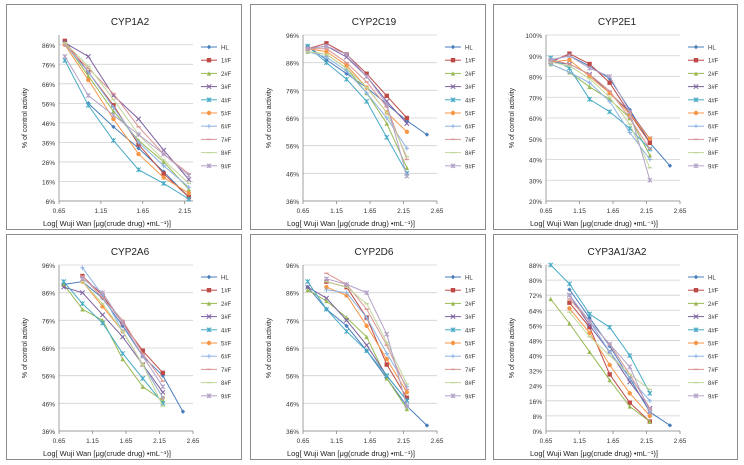  What do you see at coordinates (533, 36) in the screenshot?
I see `y-tick-label: 100%` at bounding box center [533, 36].